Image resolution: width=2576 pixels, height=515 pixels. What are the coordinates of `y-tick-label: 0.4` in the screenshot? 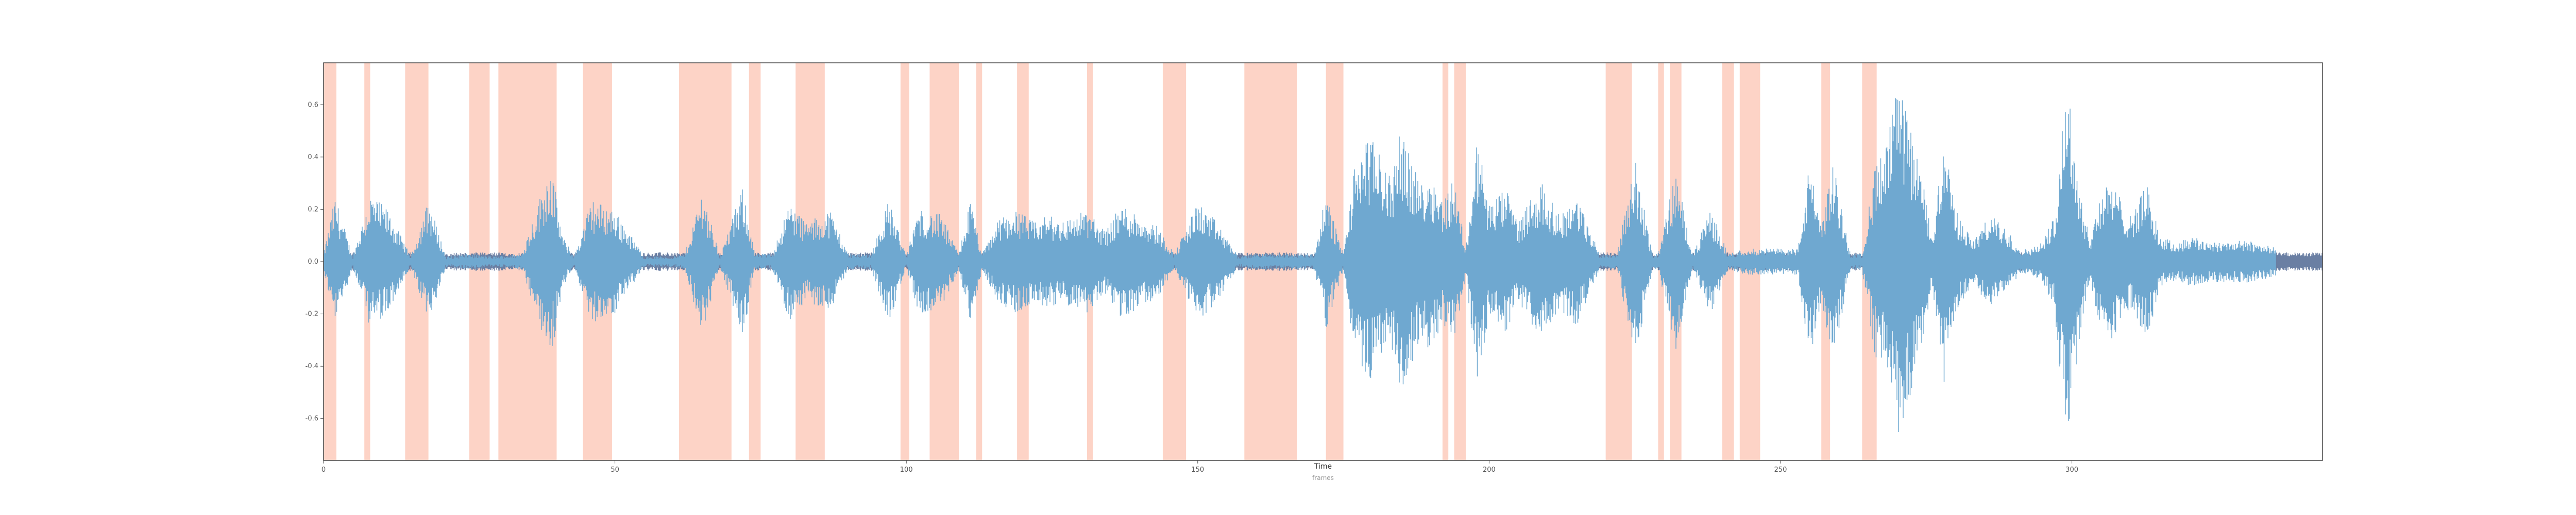 It's located at (313, 157).